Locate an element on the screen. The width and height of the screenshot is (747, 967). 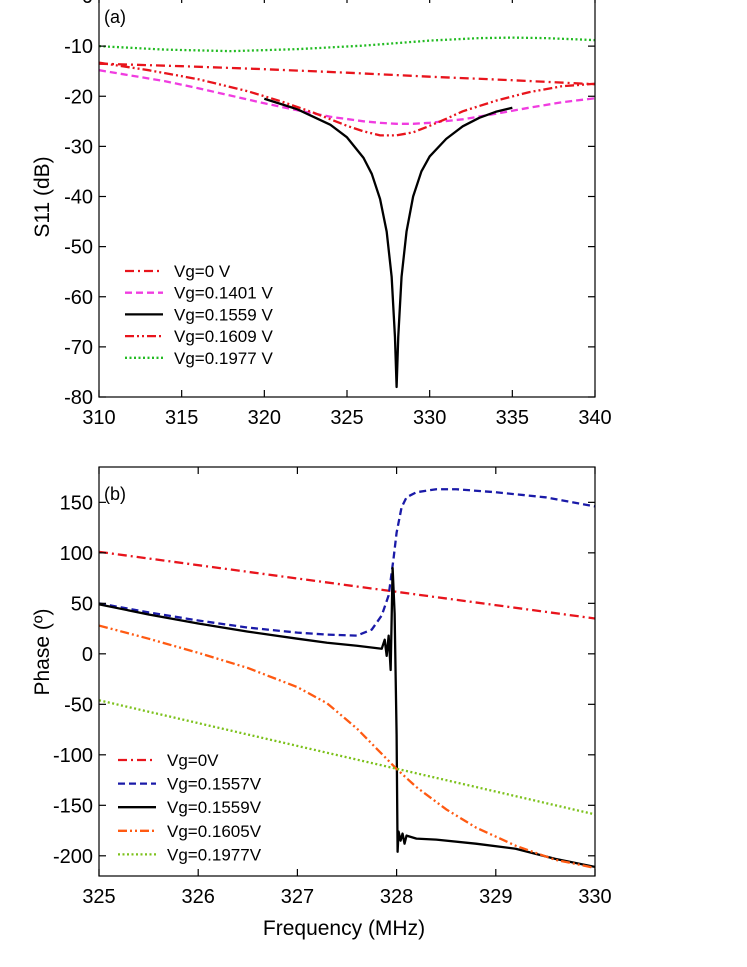
x-tick-label: 328 is located at coordinates (396, 897).